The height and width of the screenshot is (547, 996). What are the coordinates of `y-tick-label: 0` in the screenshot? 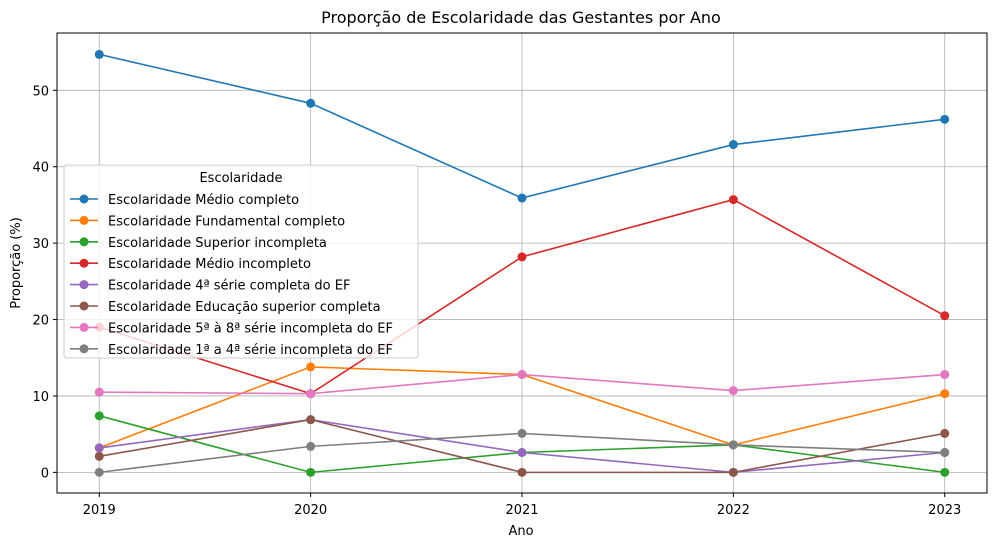 It's located at (45, 473).